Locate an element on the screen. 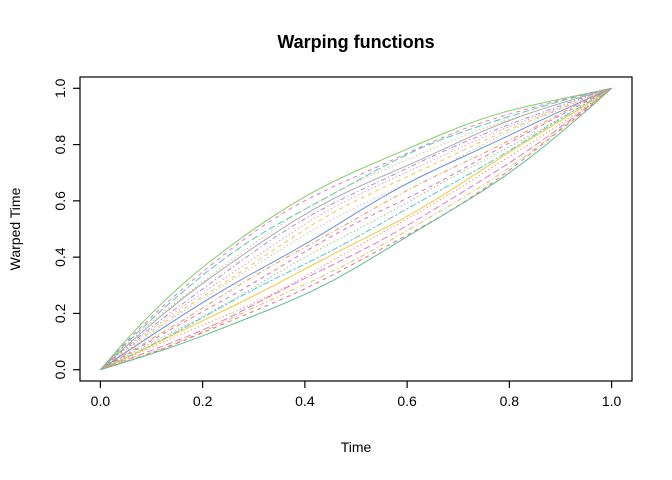  x-tick-label: 0.6 is located at coordinates (407, 401).